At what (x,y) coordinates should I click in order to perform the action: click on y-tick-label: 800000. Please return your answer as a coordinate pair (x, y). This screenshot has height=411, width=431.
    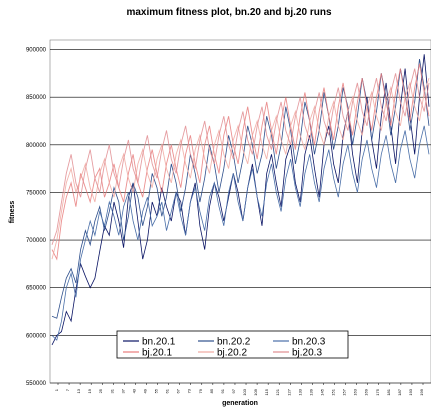
    Looking at the image, I should click on (36, 146).